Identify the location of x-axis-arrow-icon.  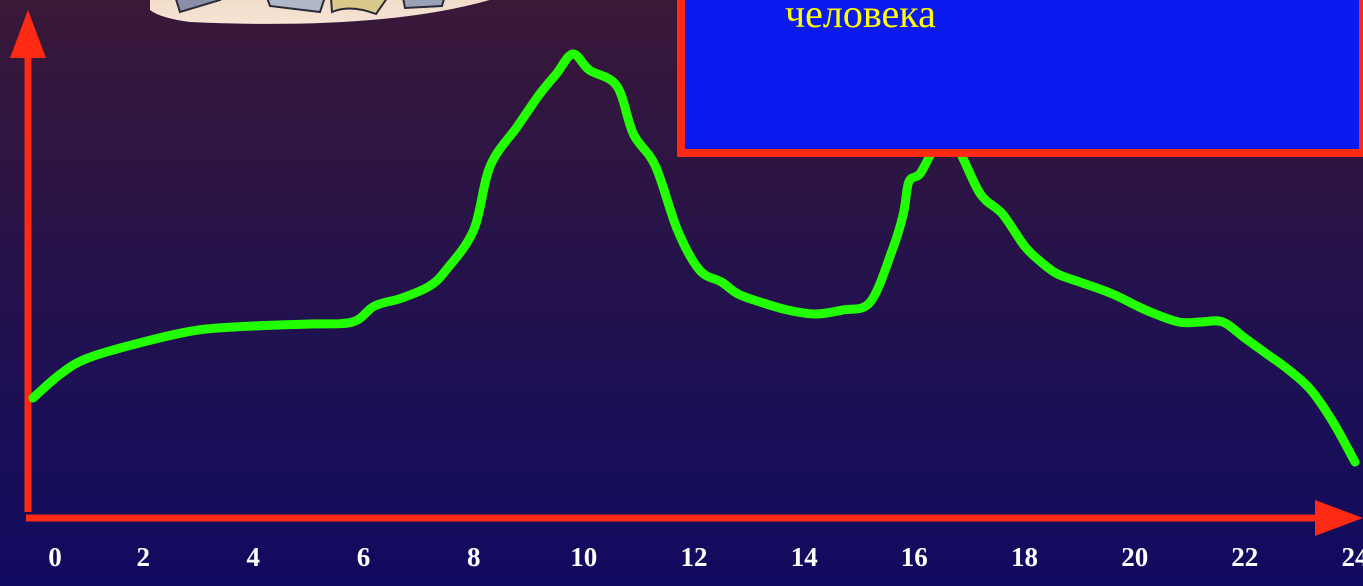
(1339, 518).